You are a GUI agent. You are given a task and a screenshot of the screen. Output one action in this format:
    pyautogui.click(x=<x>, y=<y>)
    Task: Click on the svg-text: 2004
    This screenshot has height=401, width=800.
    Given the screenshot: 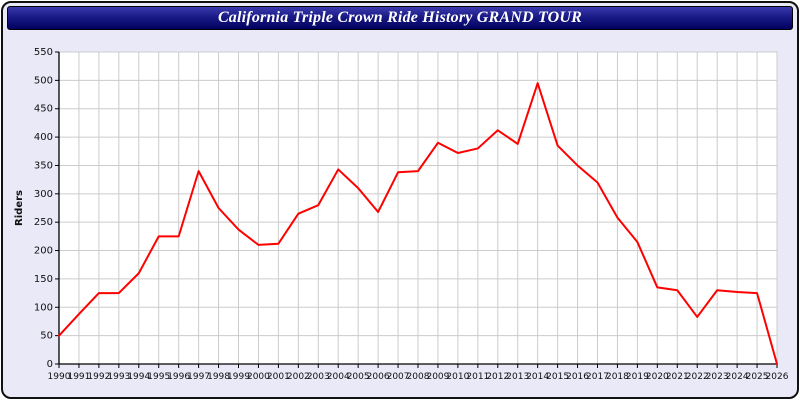 What is the action you would take?
    pyautogui.click(x=338, y=377)
    